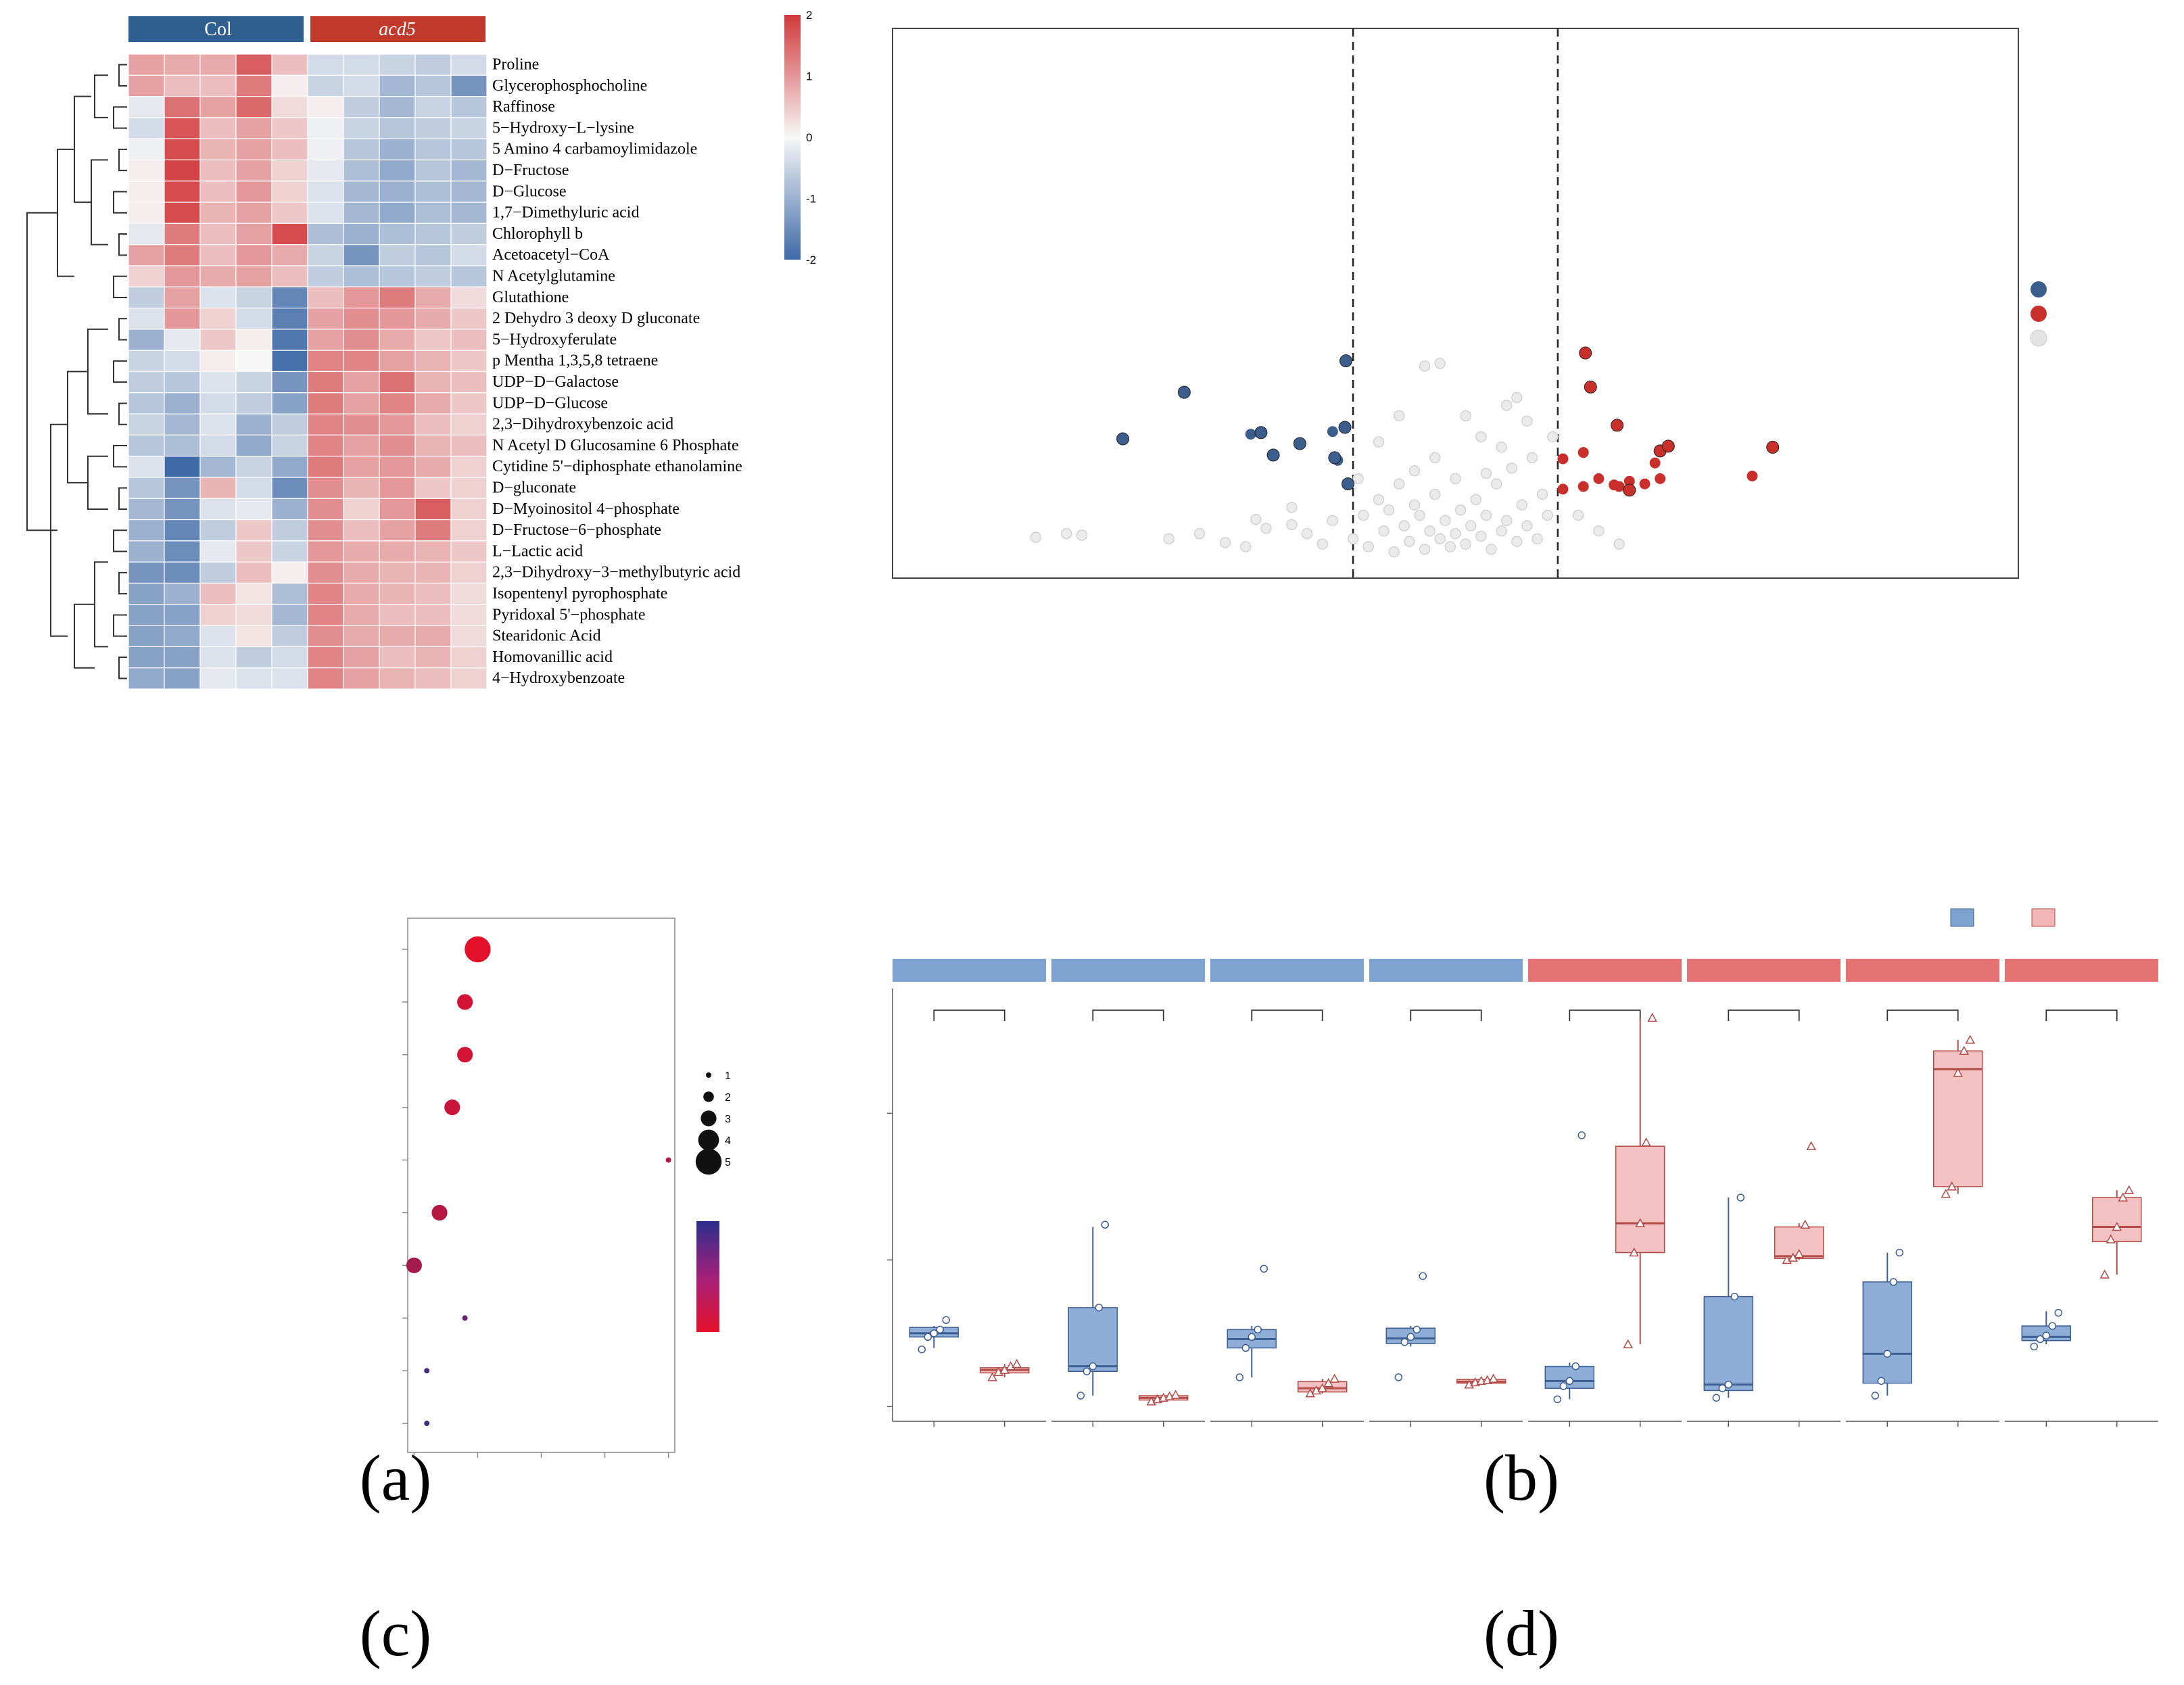 Image resolution: width=2184 pixels, height=1685 pixels. Describe the element at coordinates (576, 530) in the screenshot. I see `row-label: D−Fructose−6−phosphate` at that location.